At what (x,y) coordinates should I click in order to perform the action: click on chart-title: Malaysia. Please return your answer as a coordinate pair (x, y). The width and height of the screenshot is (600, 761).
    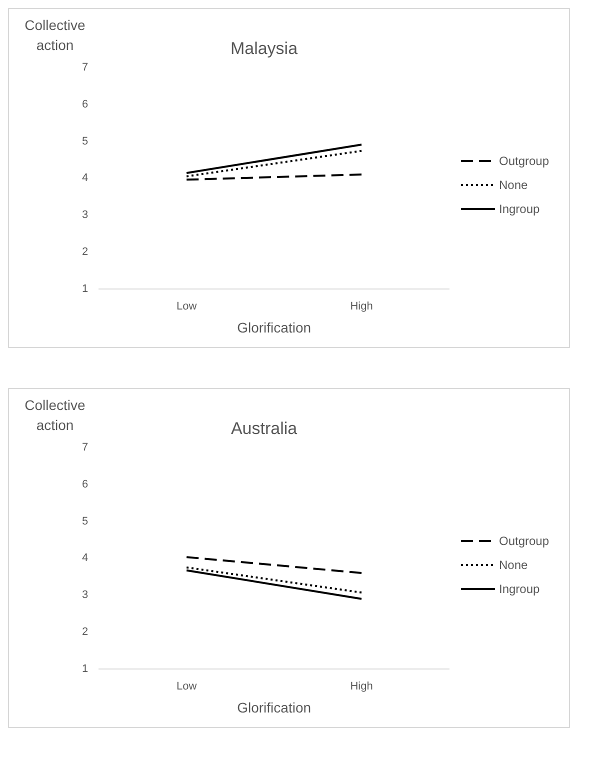
    Looking at the image, I should click on (264, 48).